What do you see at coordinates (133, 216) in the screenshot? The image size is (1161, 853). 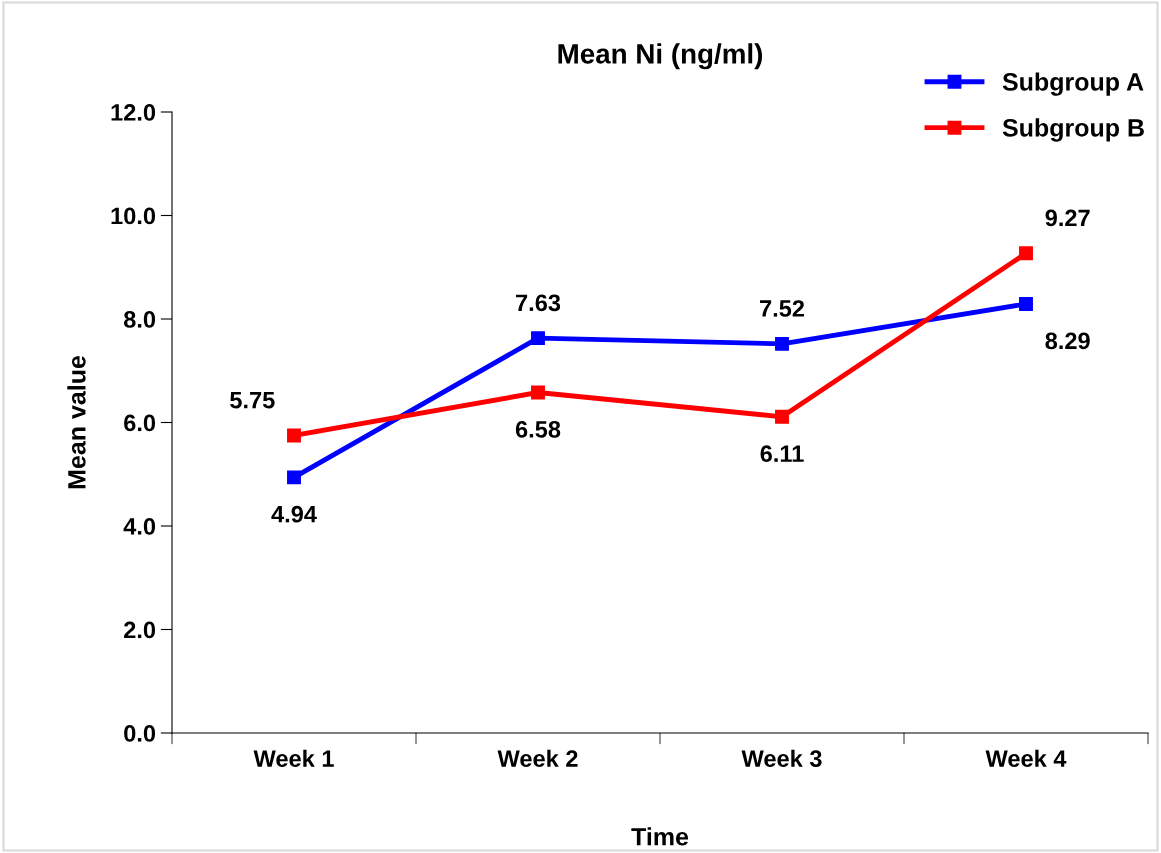 I see `y-tick-label: 10.0` at bounding box center [133, 216].